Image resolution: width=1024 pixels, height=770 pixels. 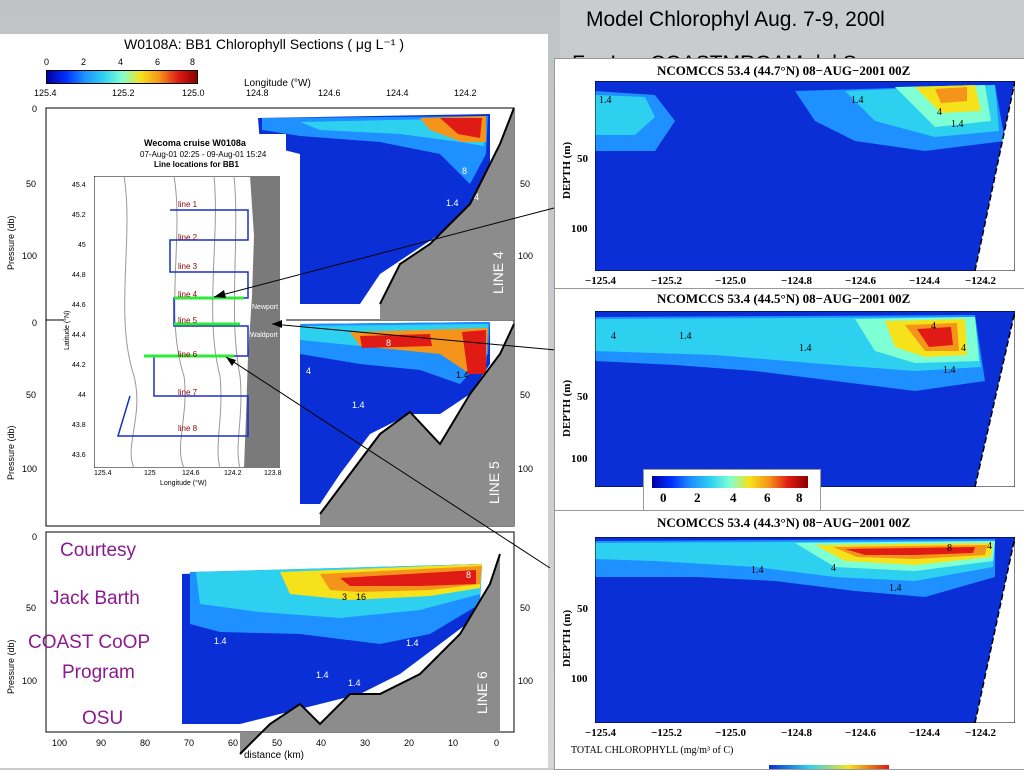 I want to click on longitude-label: Longitude (°W), so click(x=277, y=83).